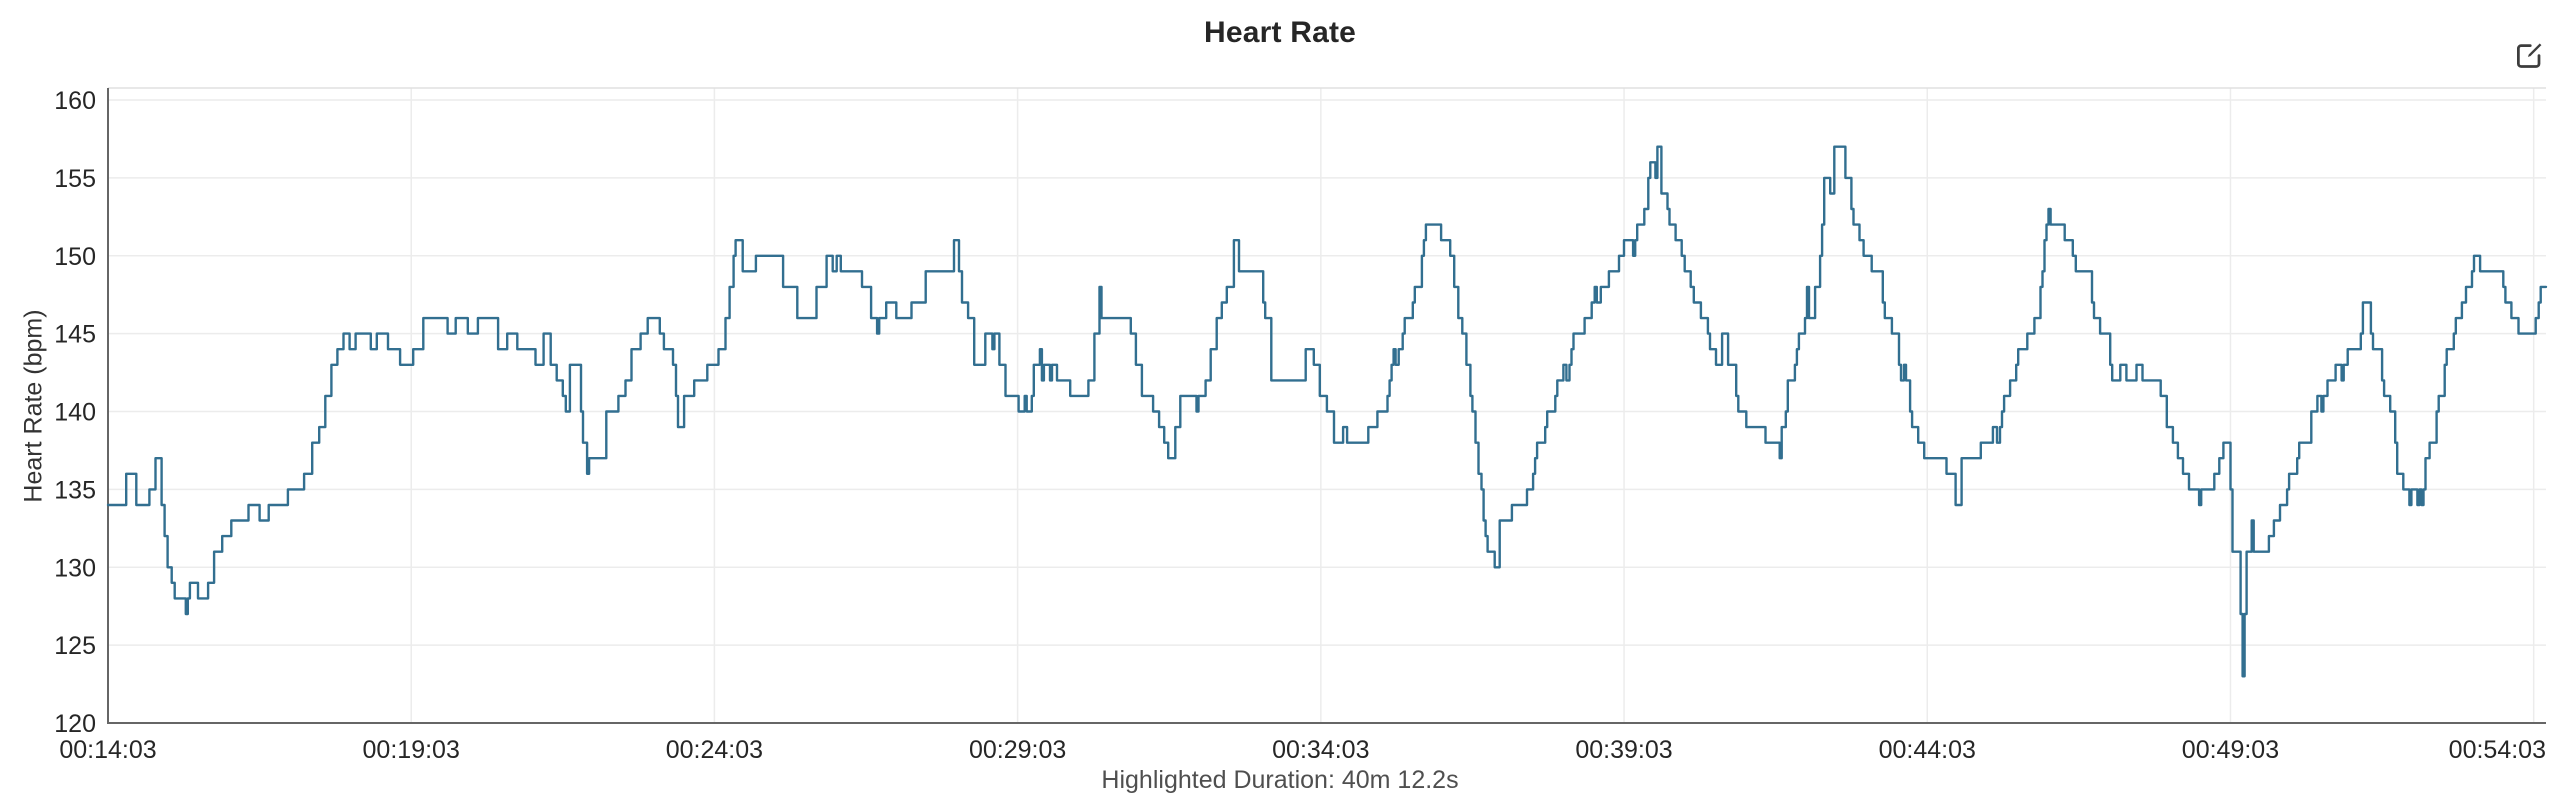 Image resolution: width=2560 pixels, height=807 pixels. Describe the element at coordinates (411, 750) in the screenshot. I see `x-tick-label-1: 00:19:03` at that location.